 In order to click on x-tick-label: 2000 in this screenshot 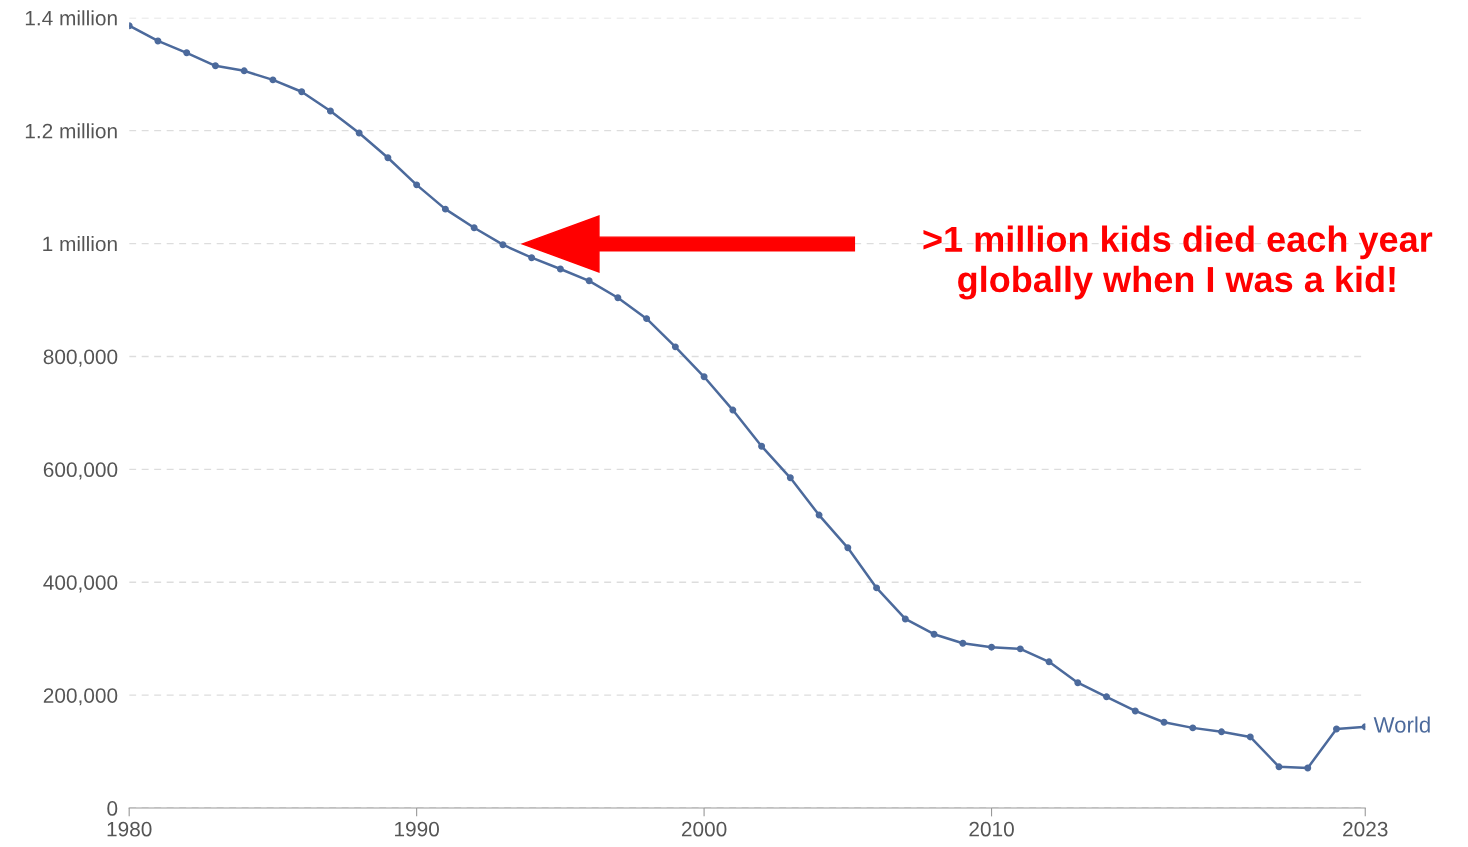, I will do `click(704, 829)`.